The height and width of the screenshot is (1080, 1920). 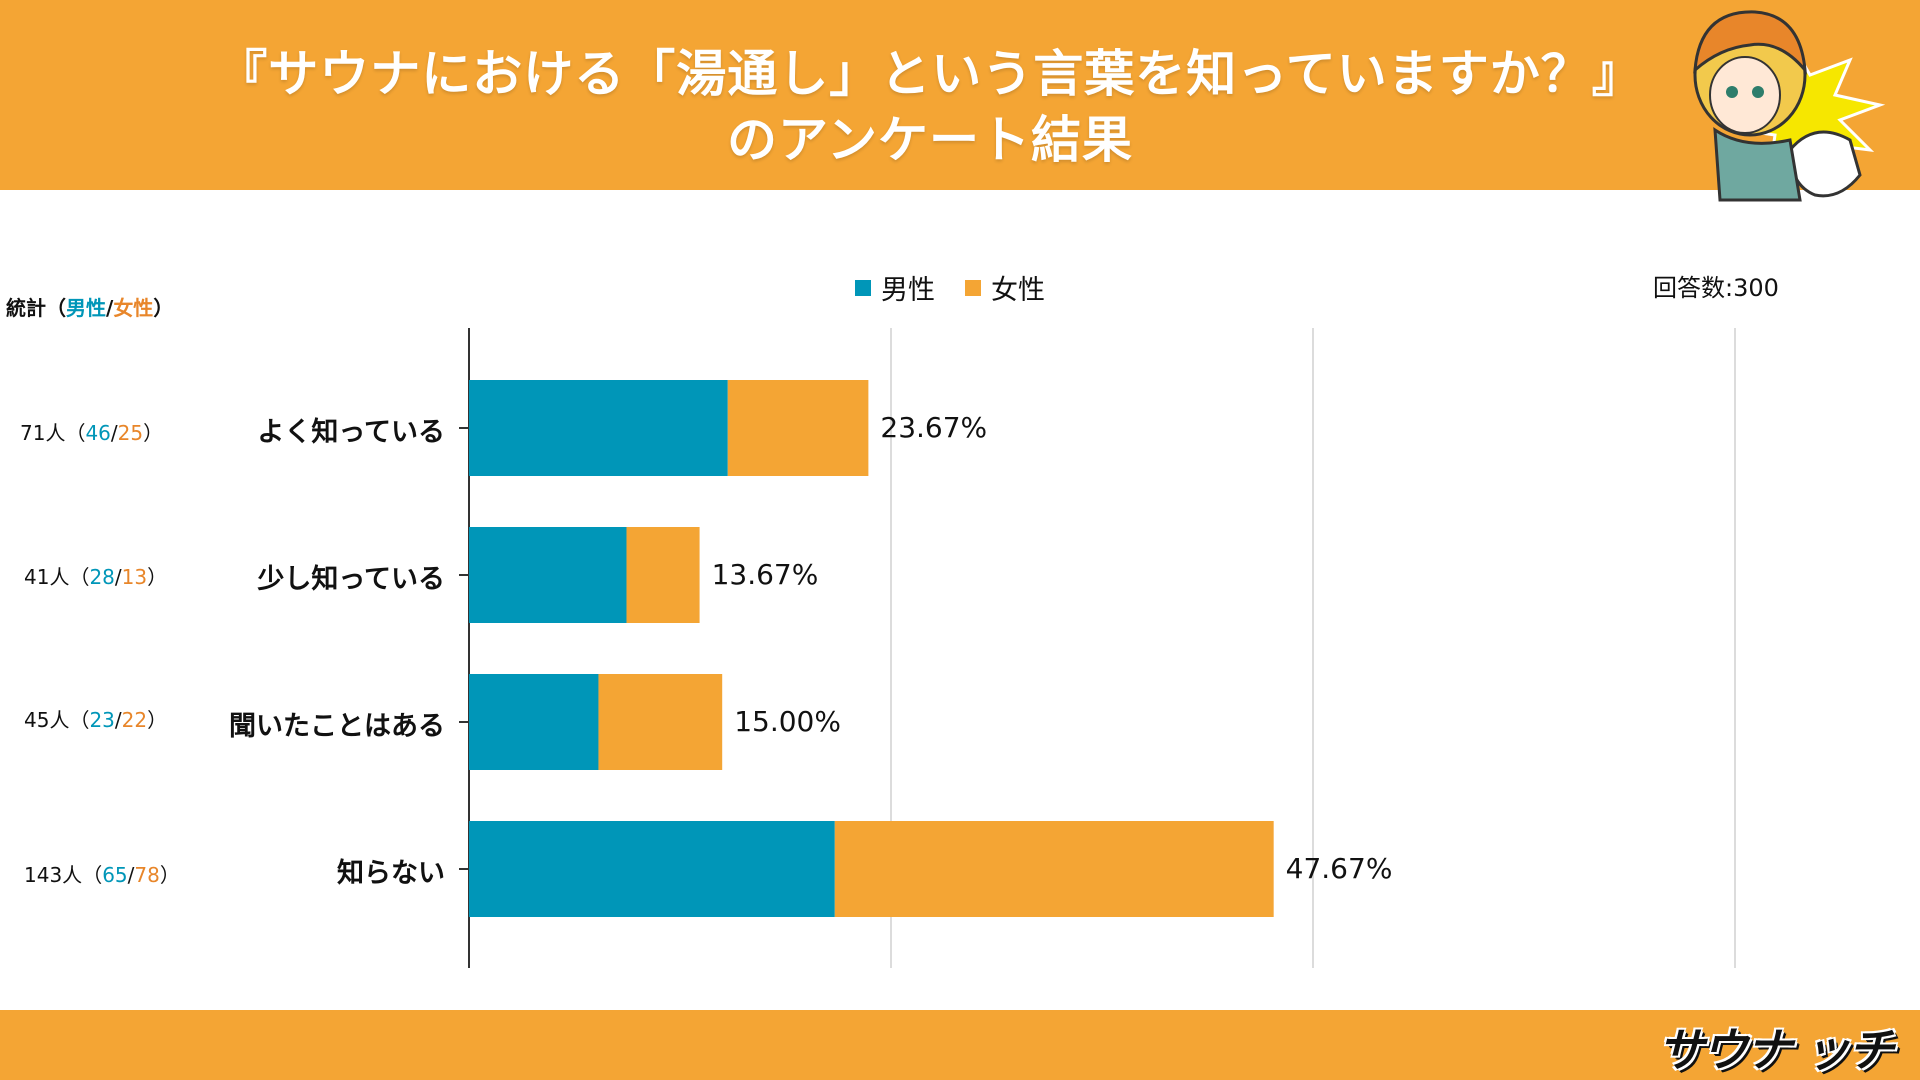 I want to click on data-label: 13.67%, so click(x=765, y=574).